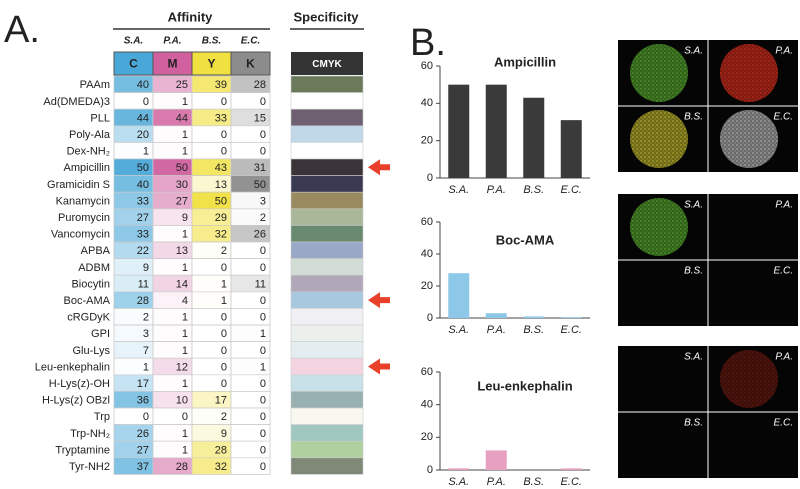 This screenshot has height=489, width=800. What do you see at coordinates (133, 41) in the screenshot?
I see `organism-label: S.A.` at bounding box center [133, 41].